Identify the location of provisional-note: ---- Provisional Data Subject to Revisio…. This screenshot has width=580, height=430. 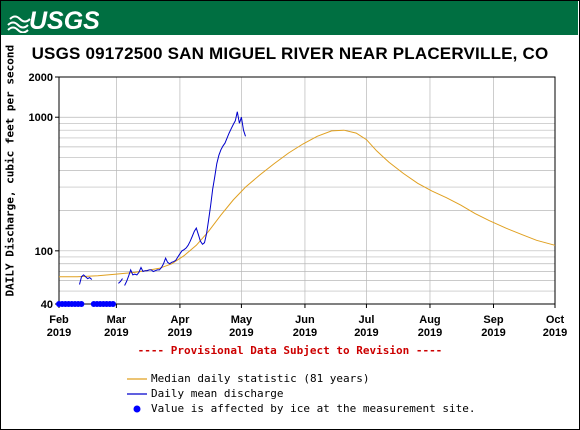
(290, 350).